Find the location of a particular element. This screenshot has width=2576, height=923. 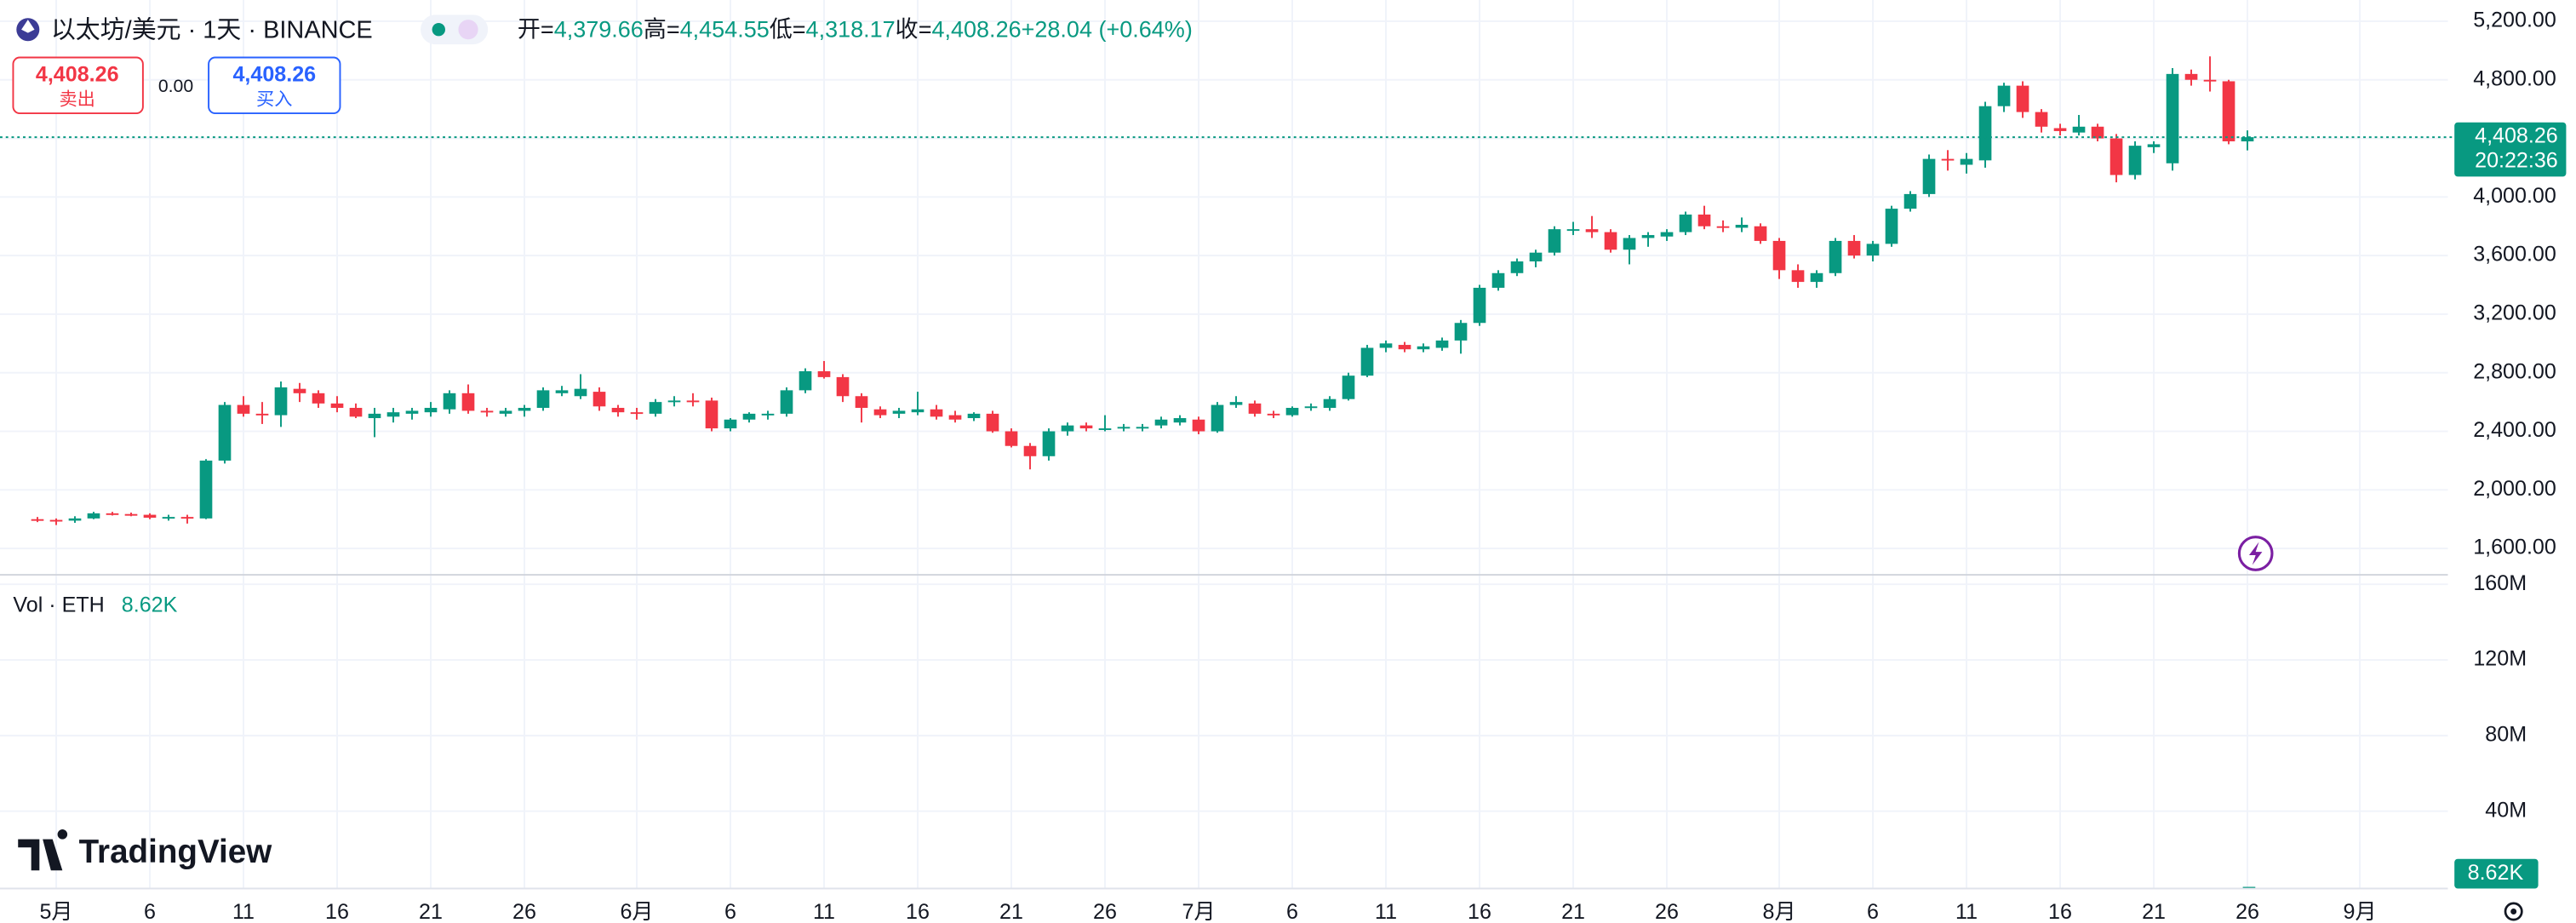

y-tick-label: 1,600.00 is located at coordinates (2514, 547).